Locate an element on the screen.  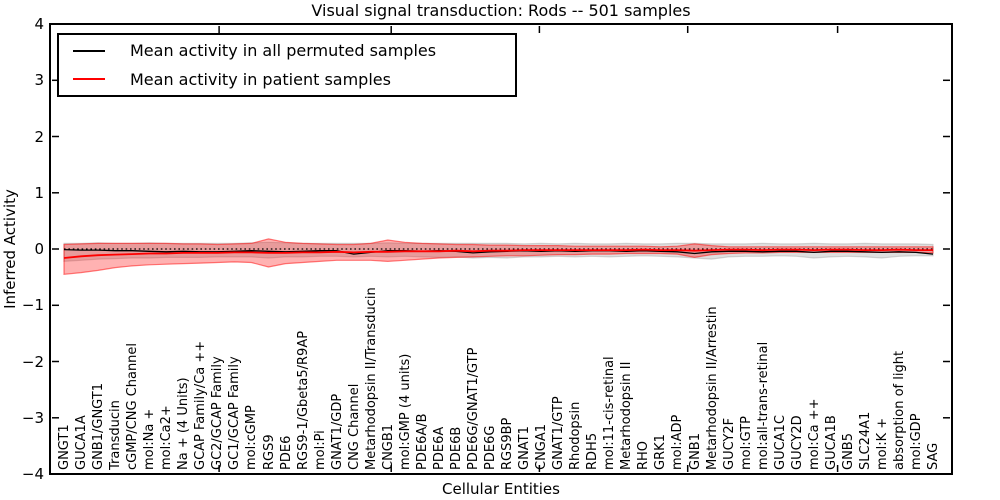
legend-label: Mean activity in patient samples is located at coordinates (260, 79).